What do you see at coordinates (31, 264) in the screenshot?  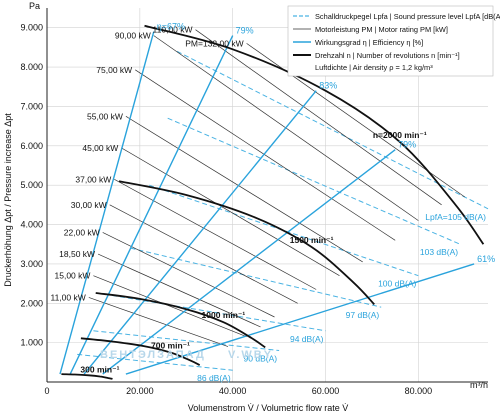 I see `y-tick-label-3000: 3.000` at bounding box center [31, 264].